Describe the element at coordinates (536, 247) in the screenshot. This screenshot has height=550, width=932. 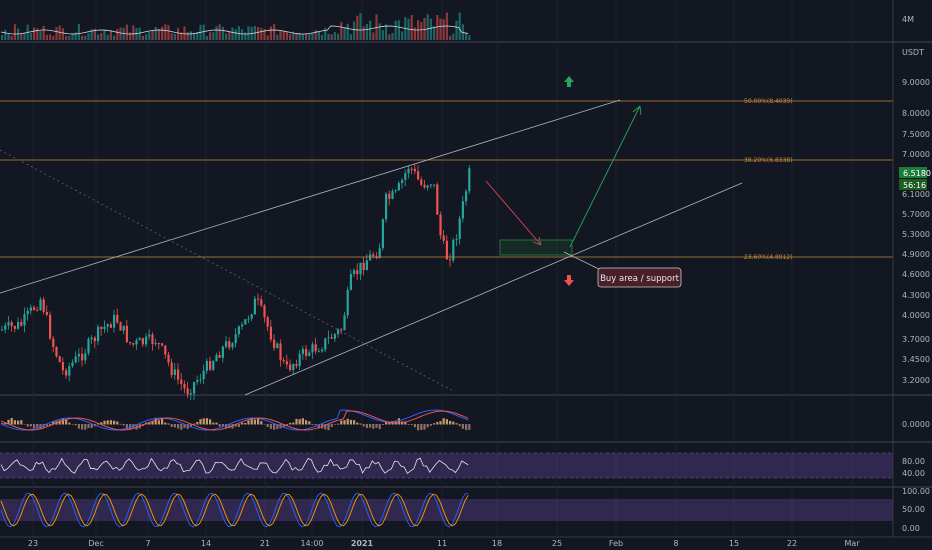
I see `buy-area-box` at that location.